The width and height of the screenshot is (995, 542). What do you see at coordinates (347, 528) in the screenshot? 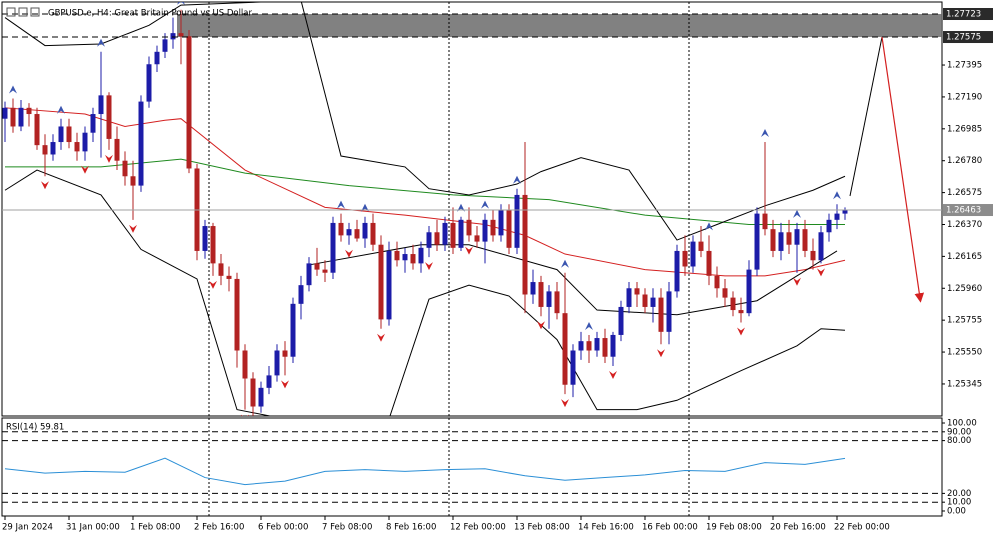
I see `x-tick-label: 7 Feb 08:00` at bounding box center [347, 528].